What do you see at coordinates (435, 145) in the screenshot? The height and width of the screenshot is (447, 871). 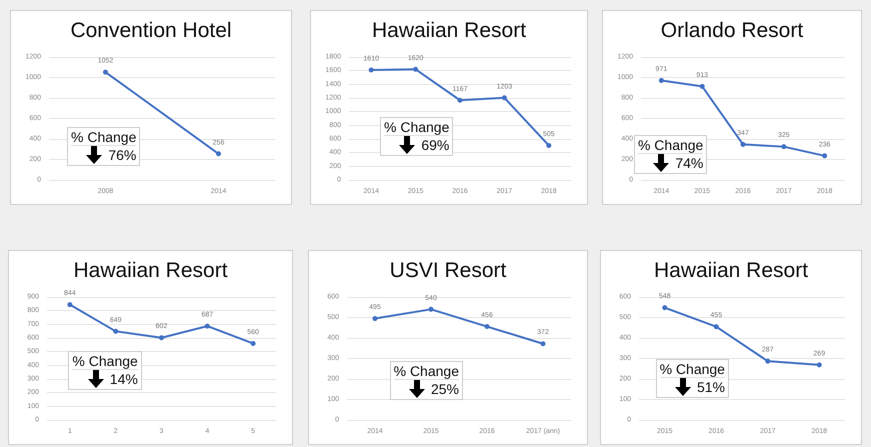 I see `annotation: 69%` at bounding box center [435, 145].